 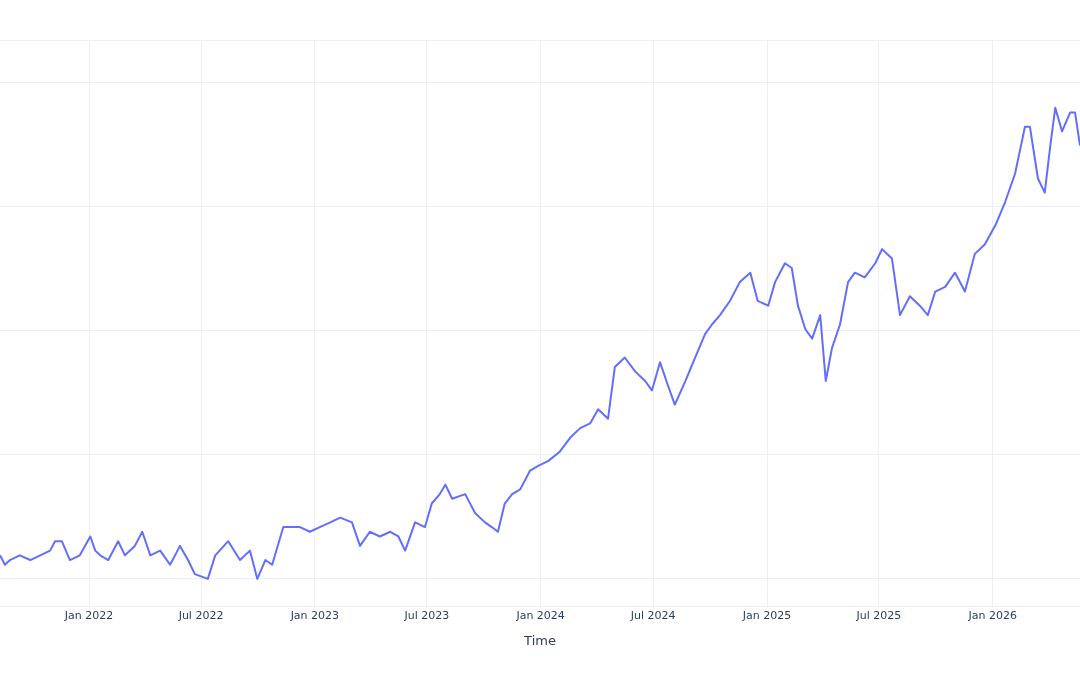 I want to click on x-tick-label: Jan 2023, so click(x=314, y=615).